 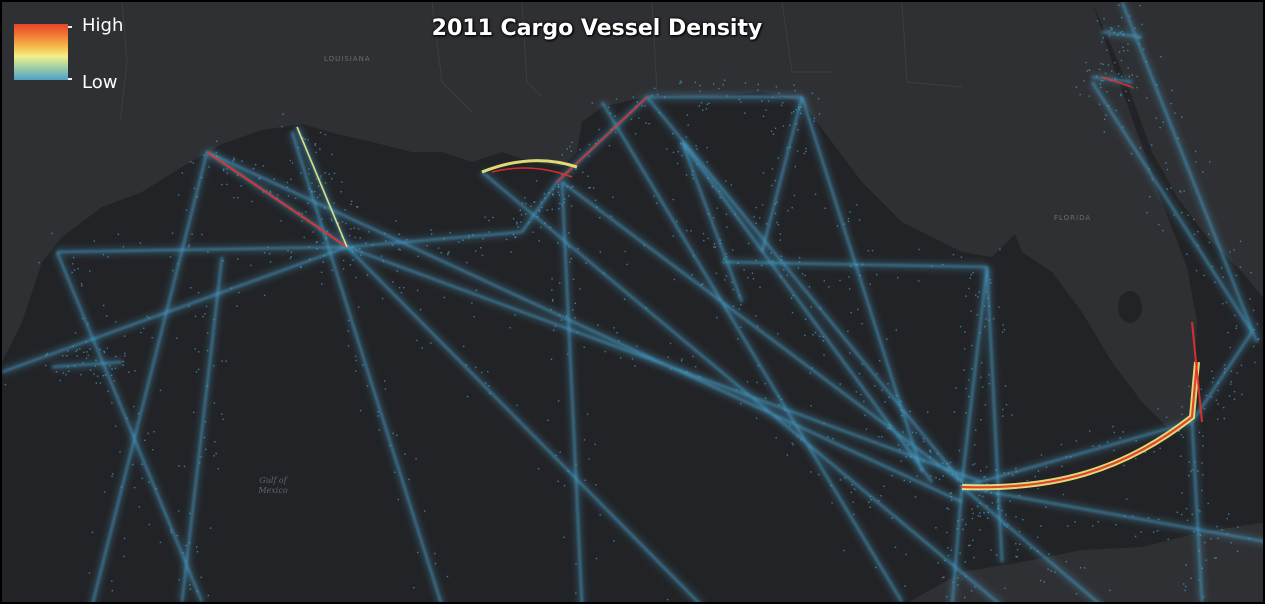 What do you see at coordinates (277, 199) in the screenshot?
I see `hot-lane` at bounding box center [277, 199].